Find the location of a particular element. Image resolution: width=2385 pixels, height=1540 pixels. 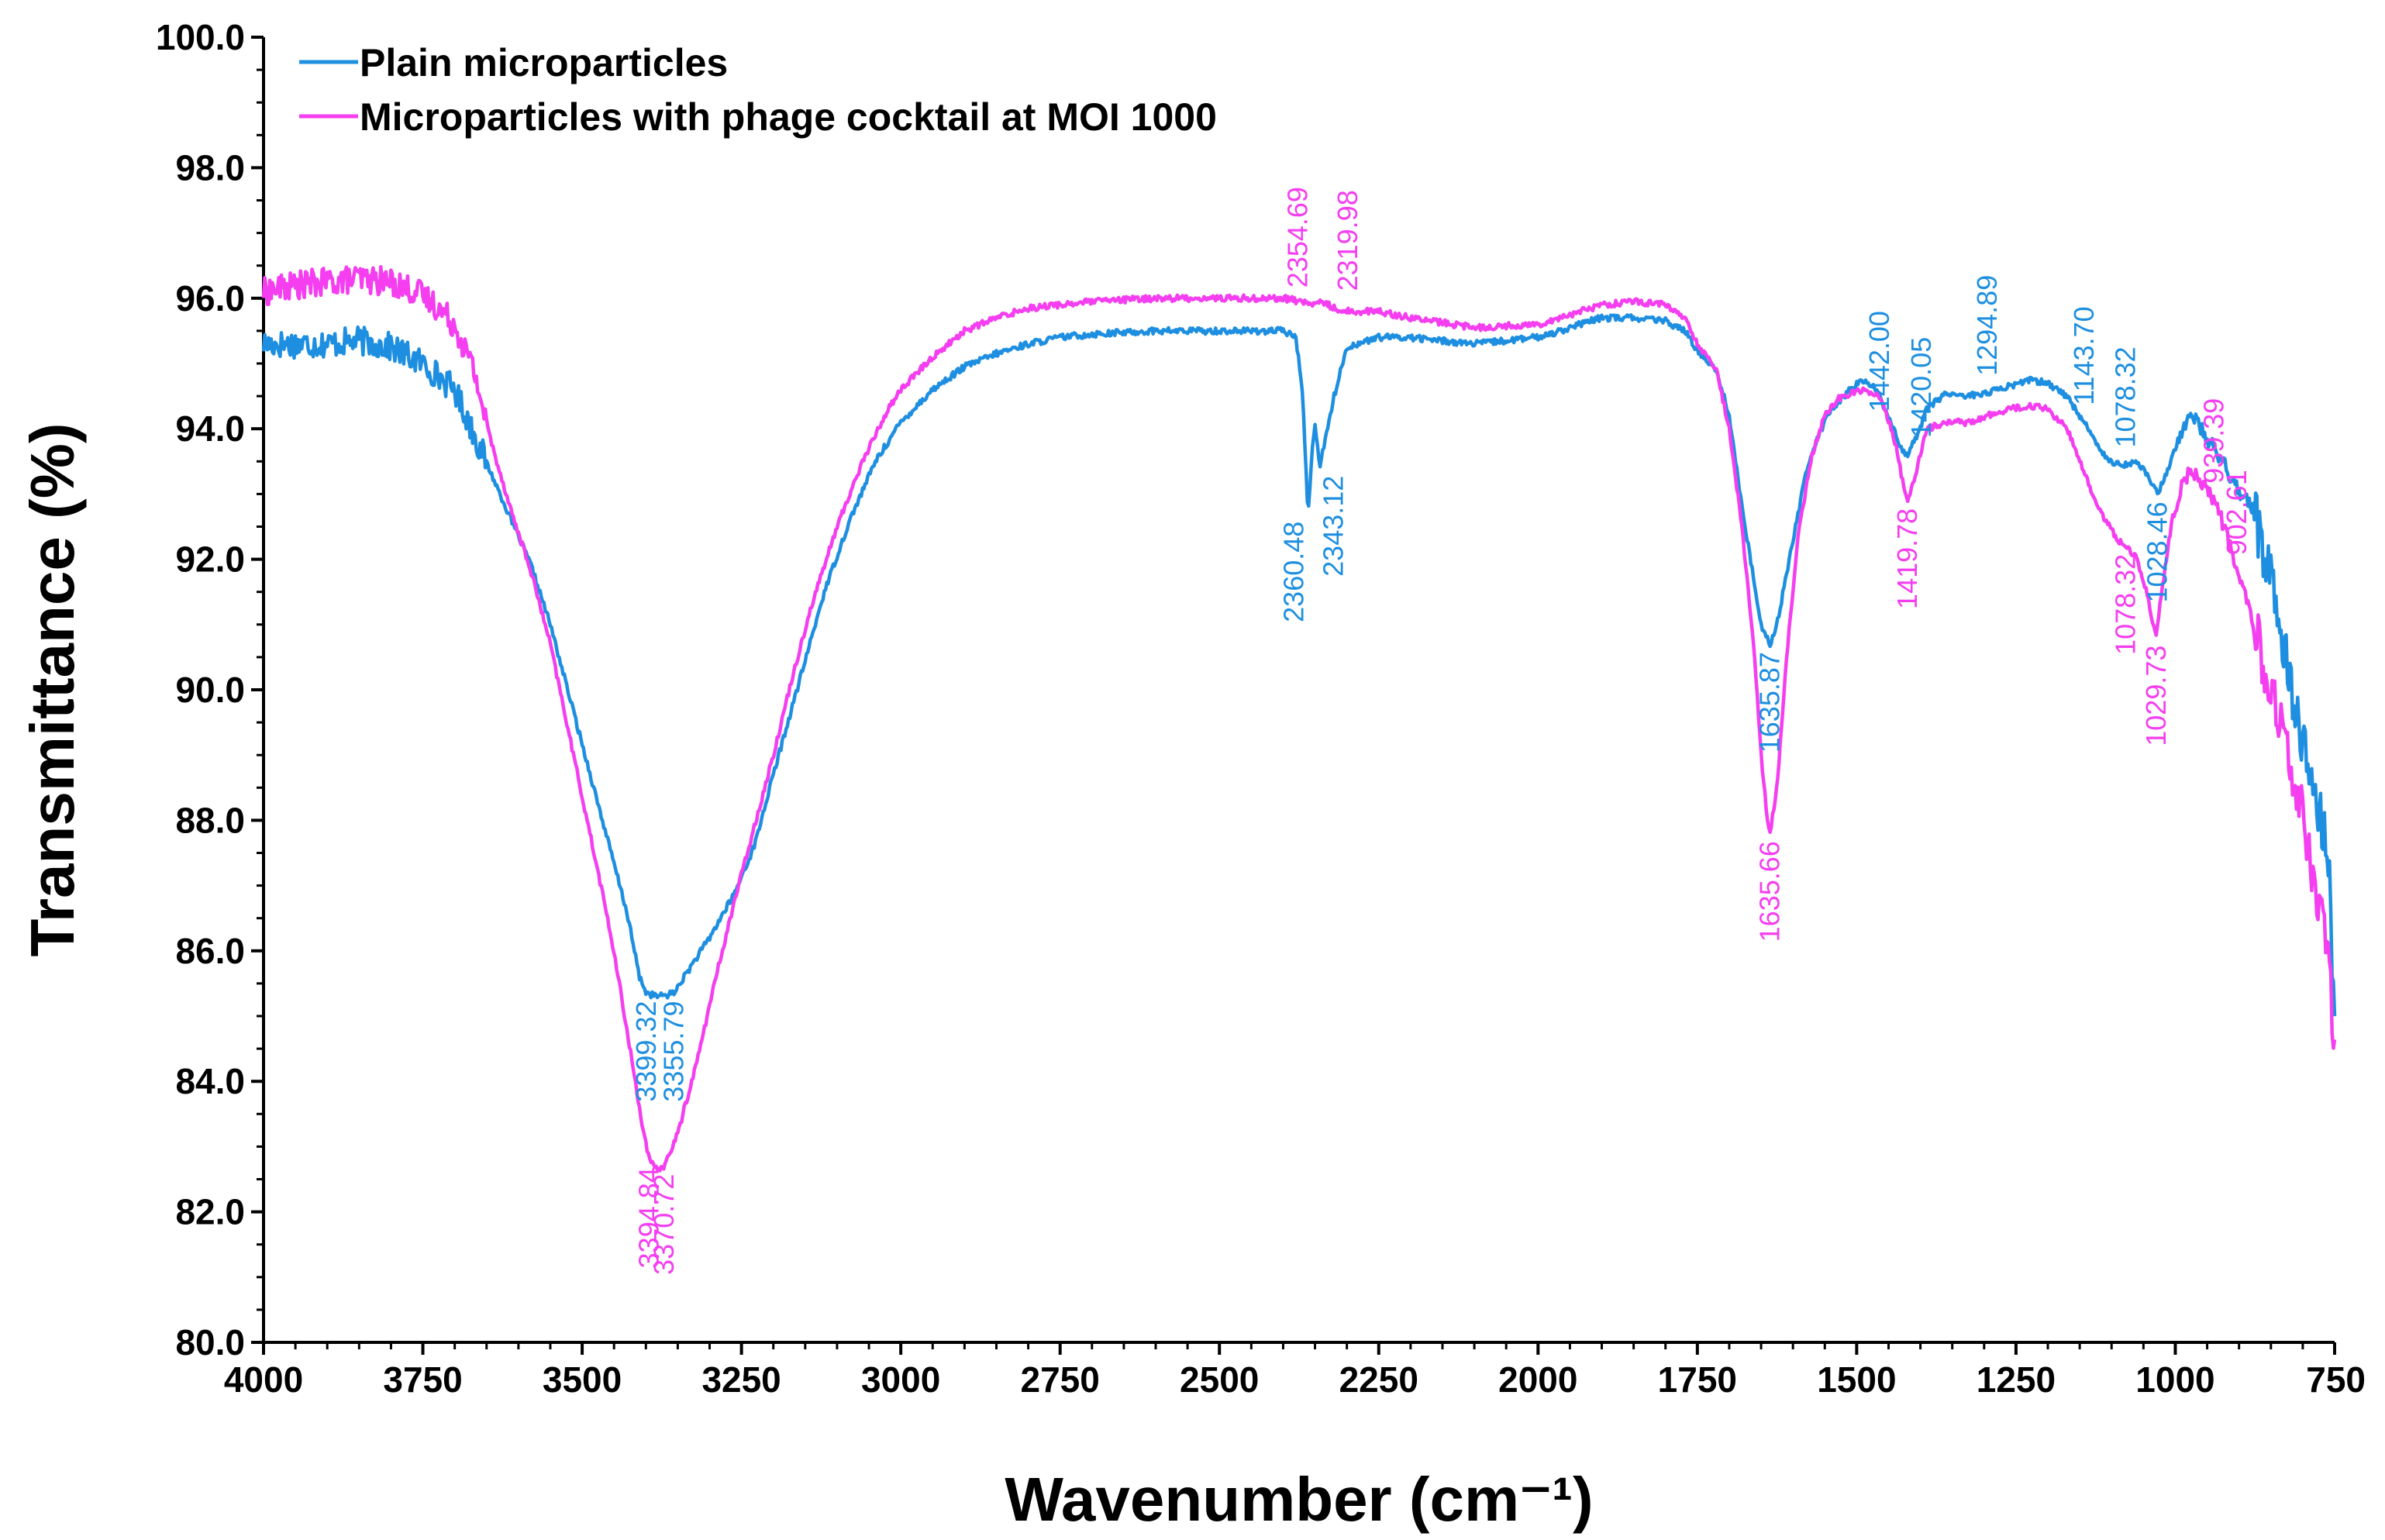

peak-label: 3394.84 is located at coordinates (648, 1217).